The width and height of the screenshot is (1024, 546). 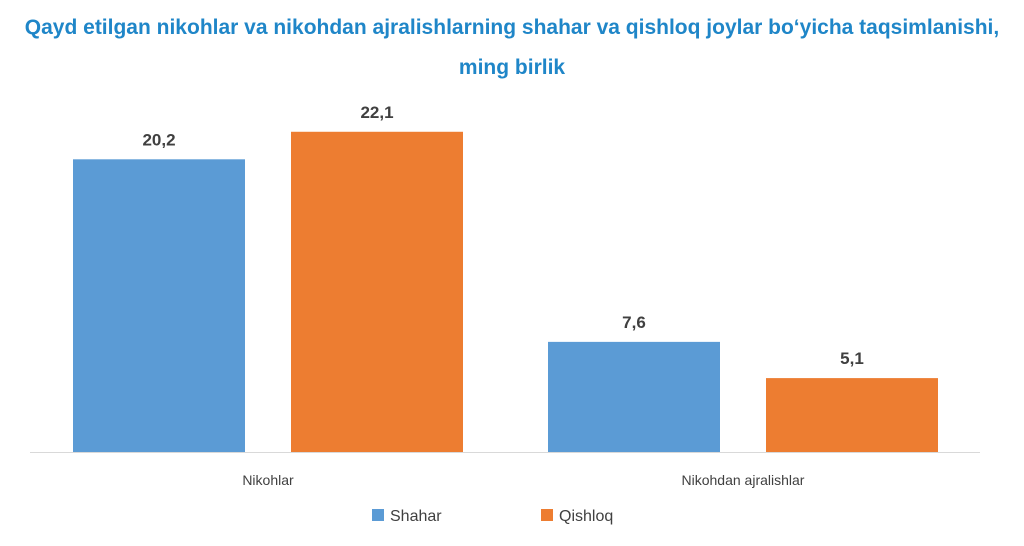 I want to click on chart-title-line-2: ming birlik, so click(x=512, y=67).